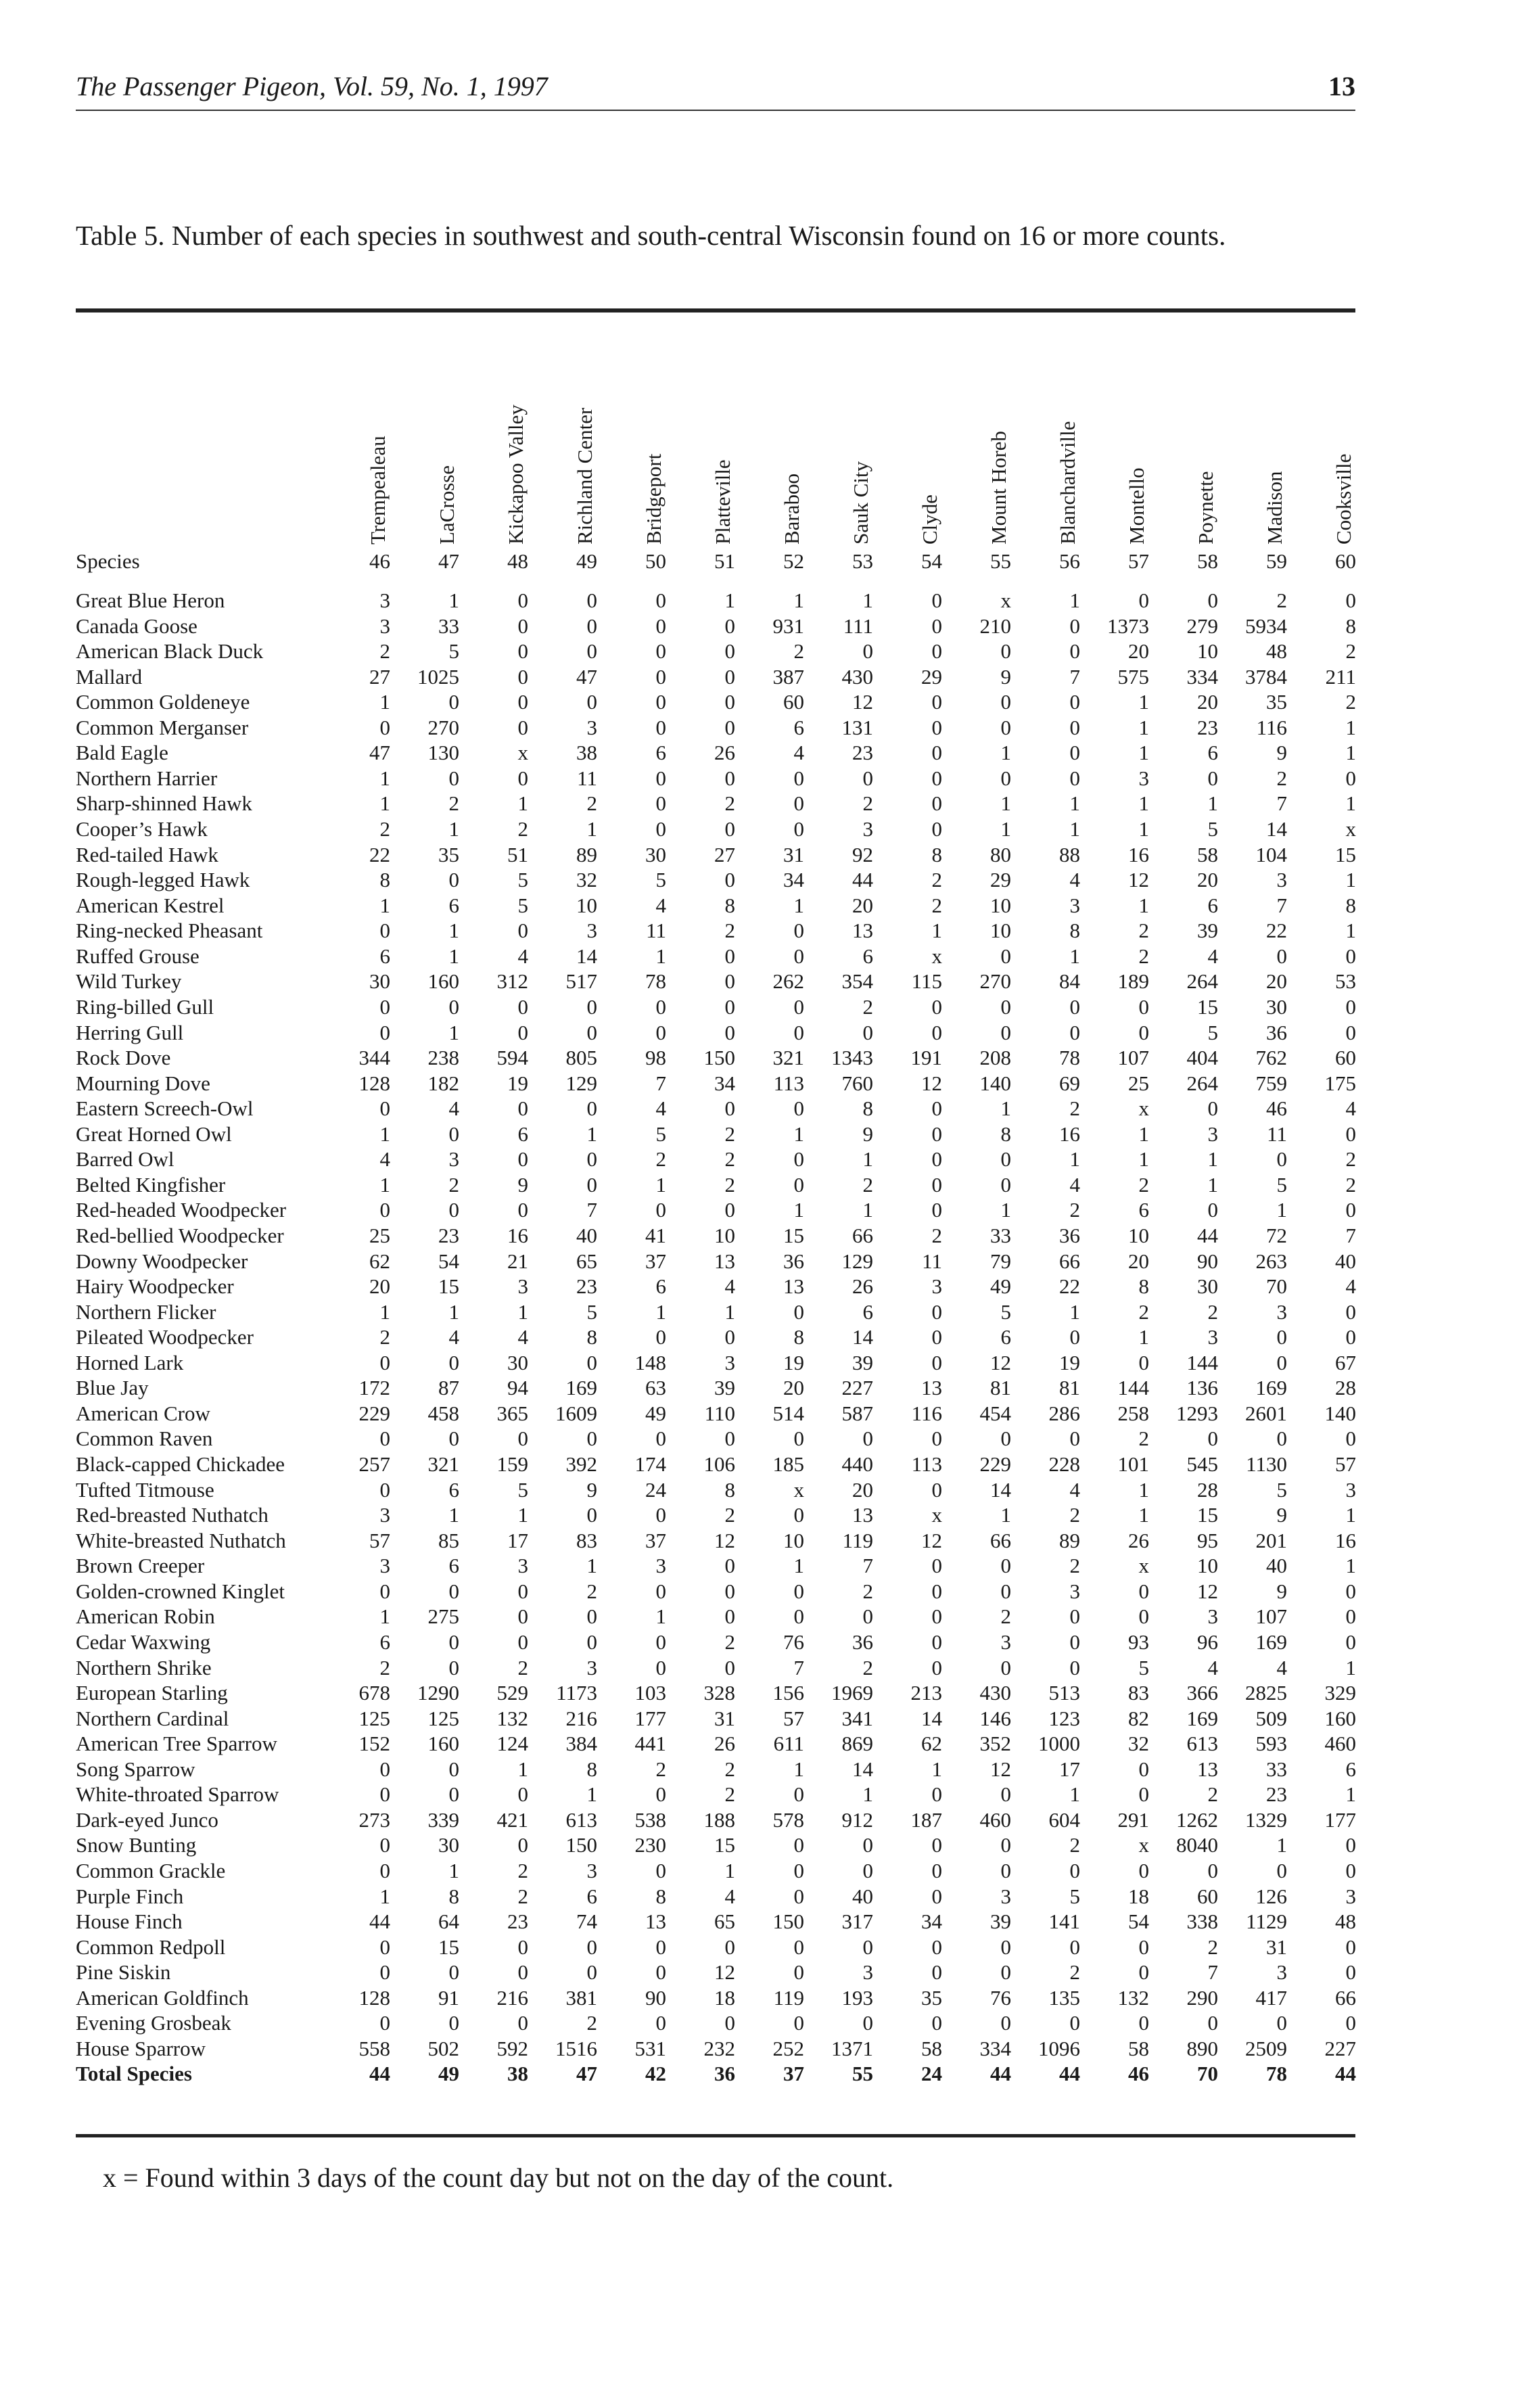 This screenshot has width=1515, height=2408. What do you see at coordinates (1207, 1286) in the screenshot?
I see `count-cell: 30` at bounding box center [1207, 1286].